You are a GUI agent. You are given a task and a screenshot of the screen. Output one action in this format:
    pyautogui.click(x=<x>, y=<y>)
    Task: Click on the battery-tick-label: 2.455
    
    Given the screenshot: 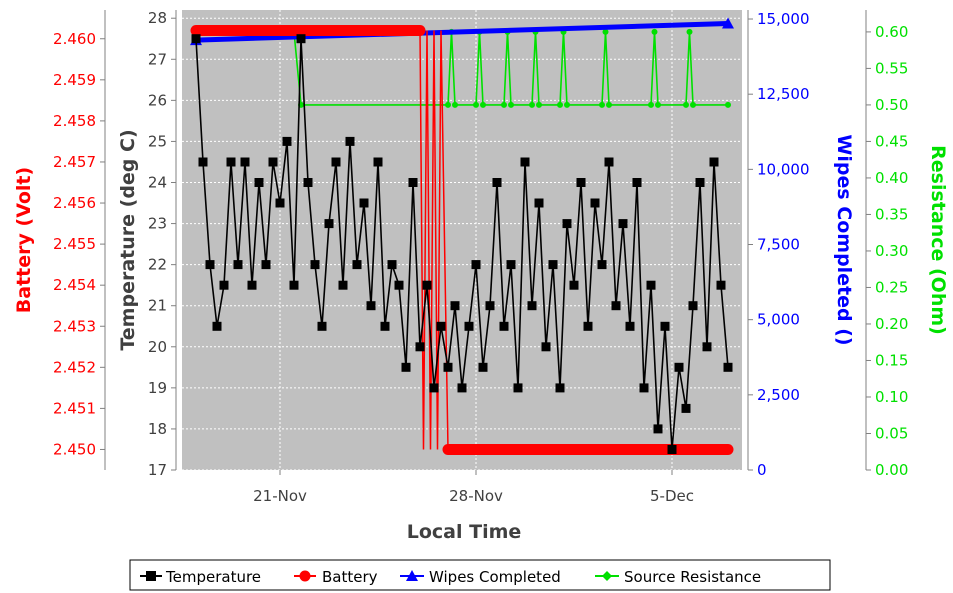 What is the action you would take?
    pyautogui.click(x=74, y=244)
    